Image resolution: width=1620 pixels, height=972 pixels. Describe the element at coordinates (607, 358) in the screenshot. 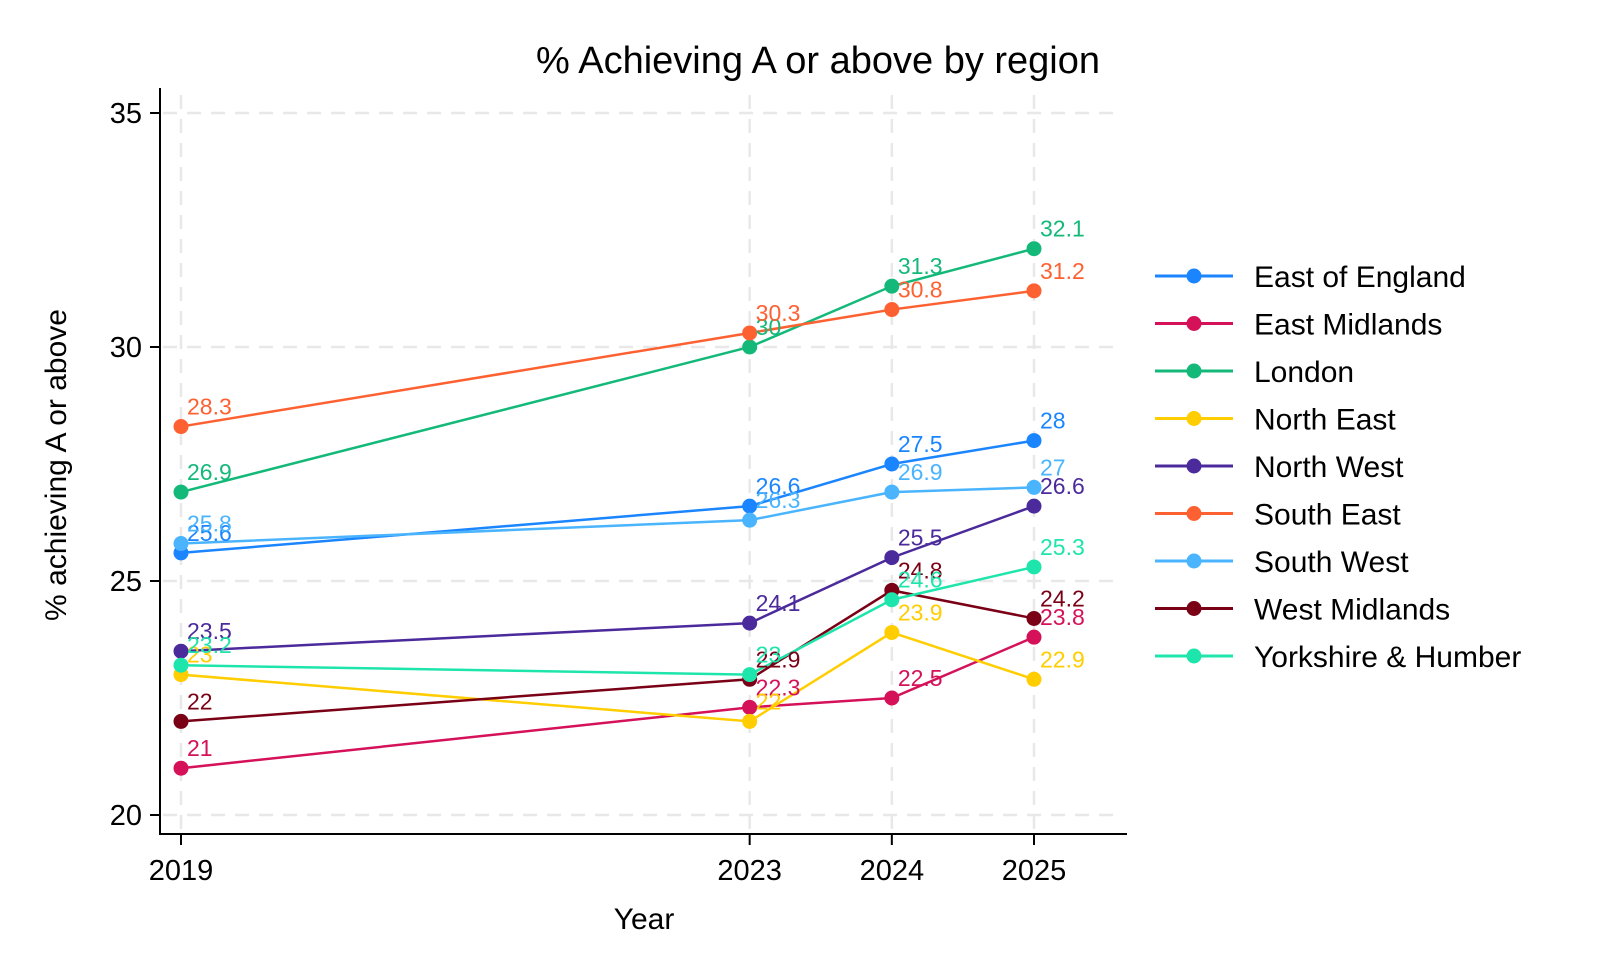

I see `series-line-south-east` at that location.